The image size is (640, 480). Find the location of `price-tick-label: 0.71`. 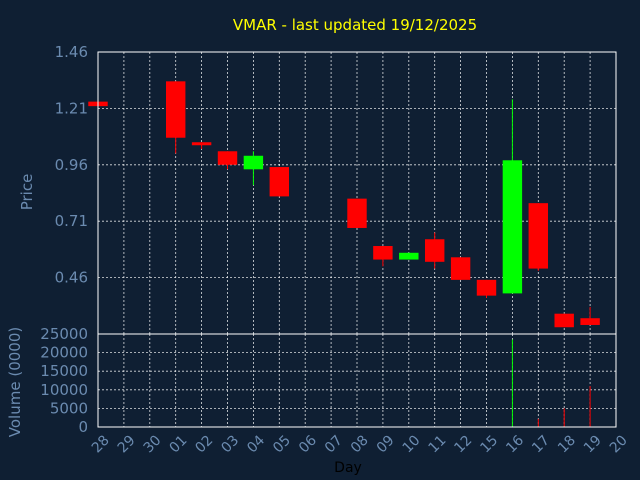

price-tick-label: 0.71 is located at coordinates (71, 221).